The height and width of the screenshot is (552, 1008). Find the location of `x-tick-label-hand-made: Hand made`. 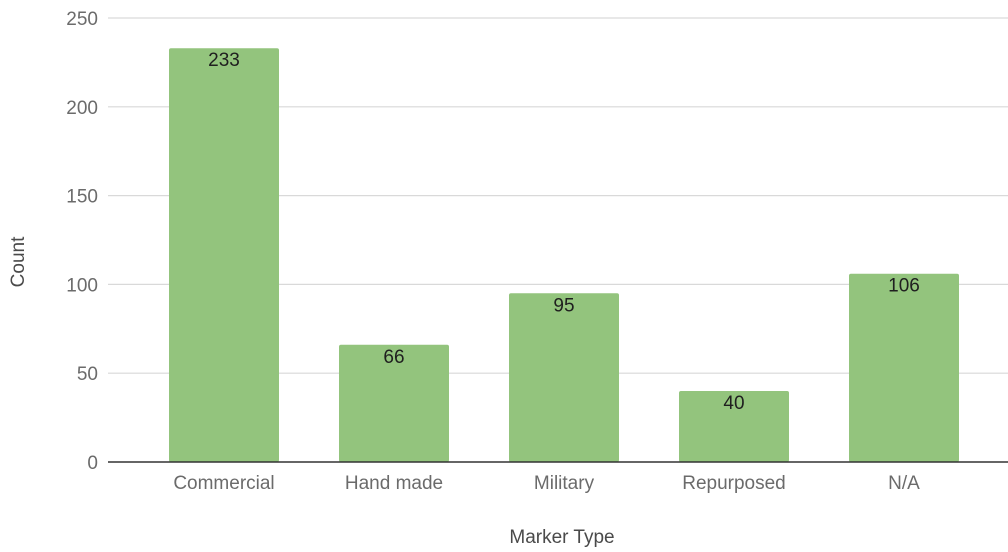

x-tick-label-hand-made: Hand made is located at coordinates (394, 483).